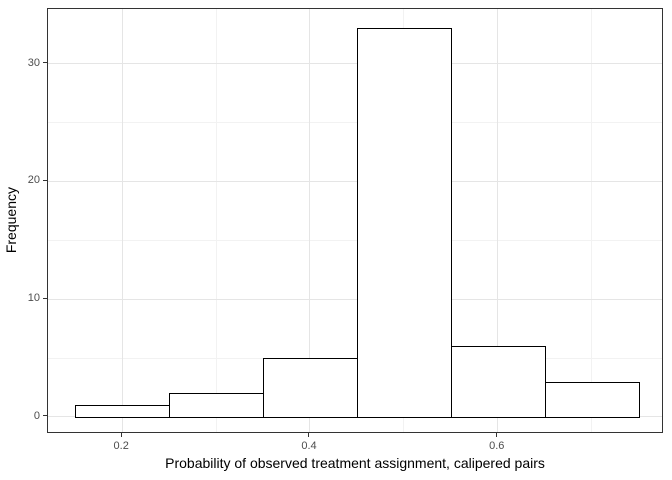 This screenshot has height=480, width=672. I want to click on y-axis-title-text: Frequency, so click(11, 220).